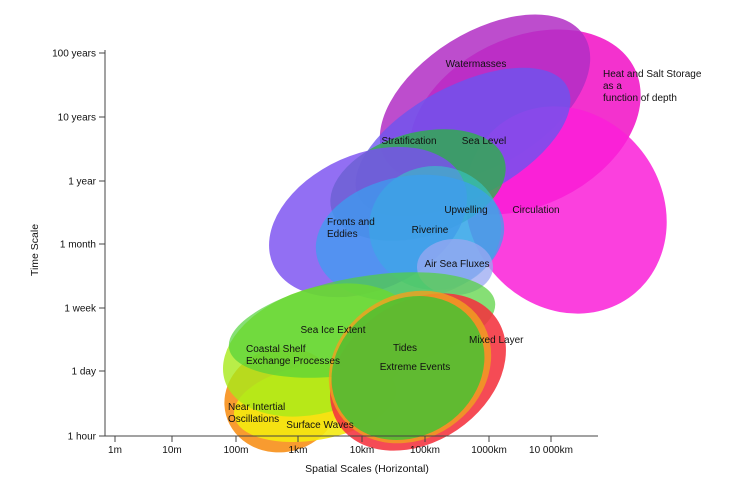 This screenshot has height=490, width=734. Describe the element at coordinates (425, 450) in the screenshot. I see `x-tick-label: 100km` at that location.